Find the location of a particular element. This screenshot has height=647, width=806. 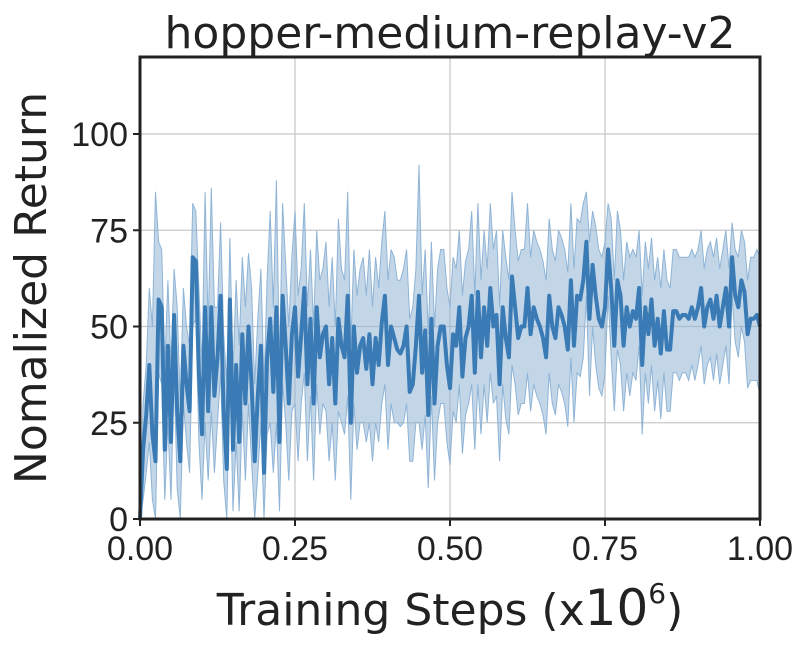

x-tick-label: 0.75 is located at coordinates (605, 549).